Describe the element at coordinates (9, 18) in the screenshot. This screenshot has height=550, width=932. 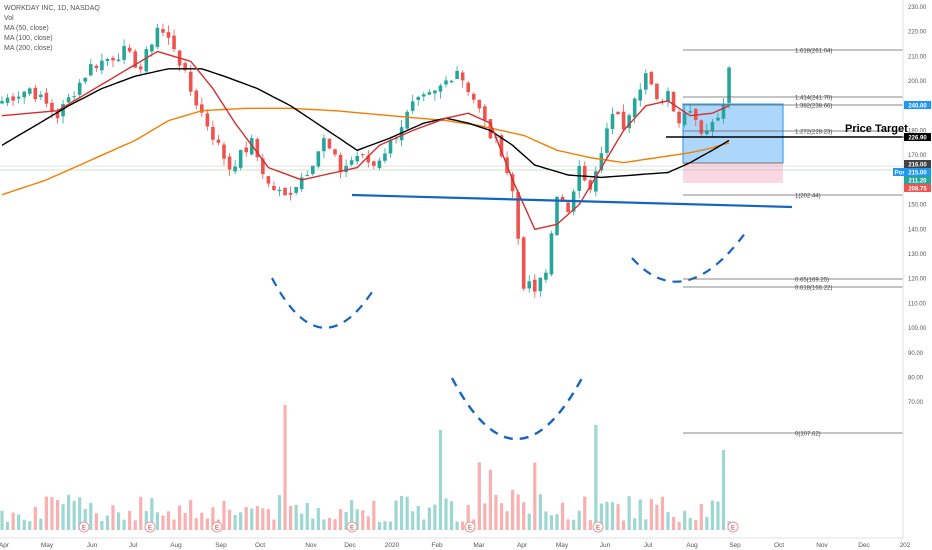
I see `legend-volume: Vol` at that location.